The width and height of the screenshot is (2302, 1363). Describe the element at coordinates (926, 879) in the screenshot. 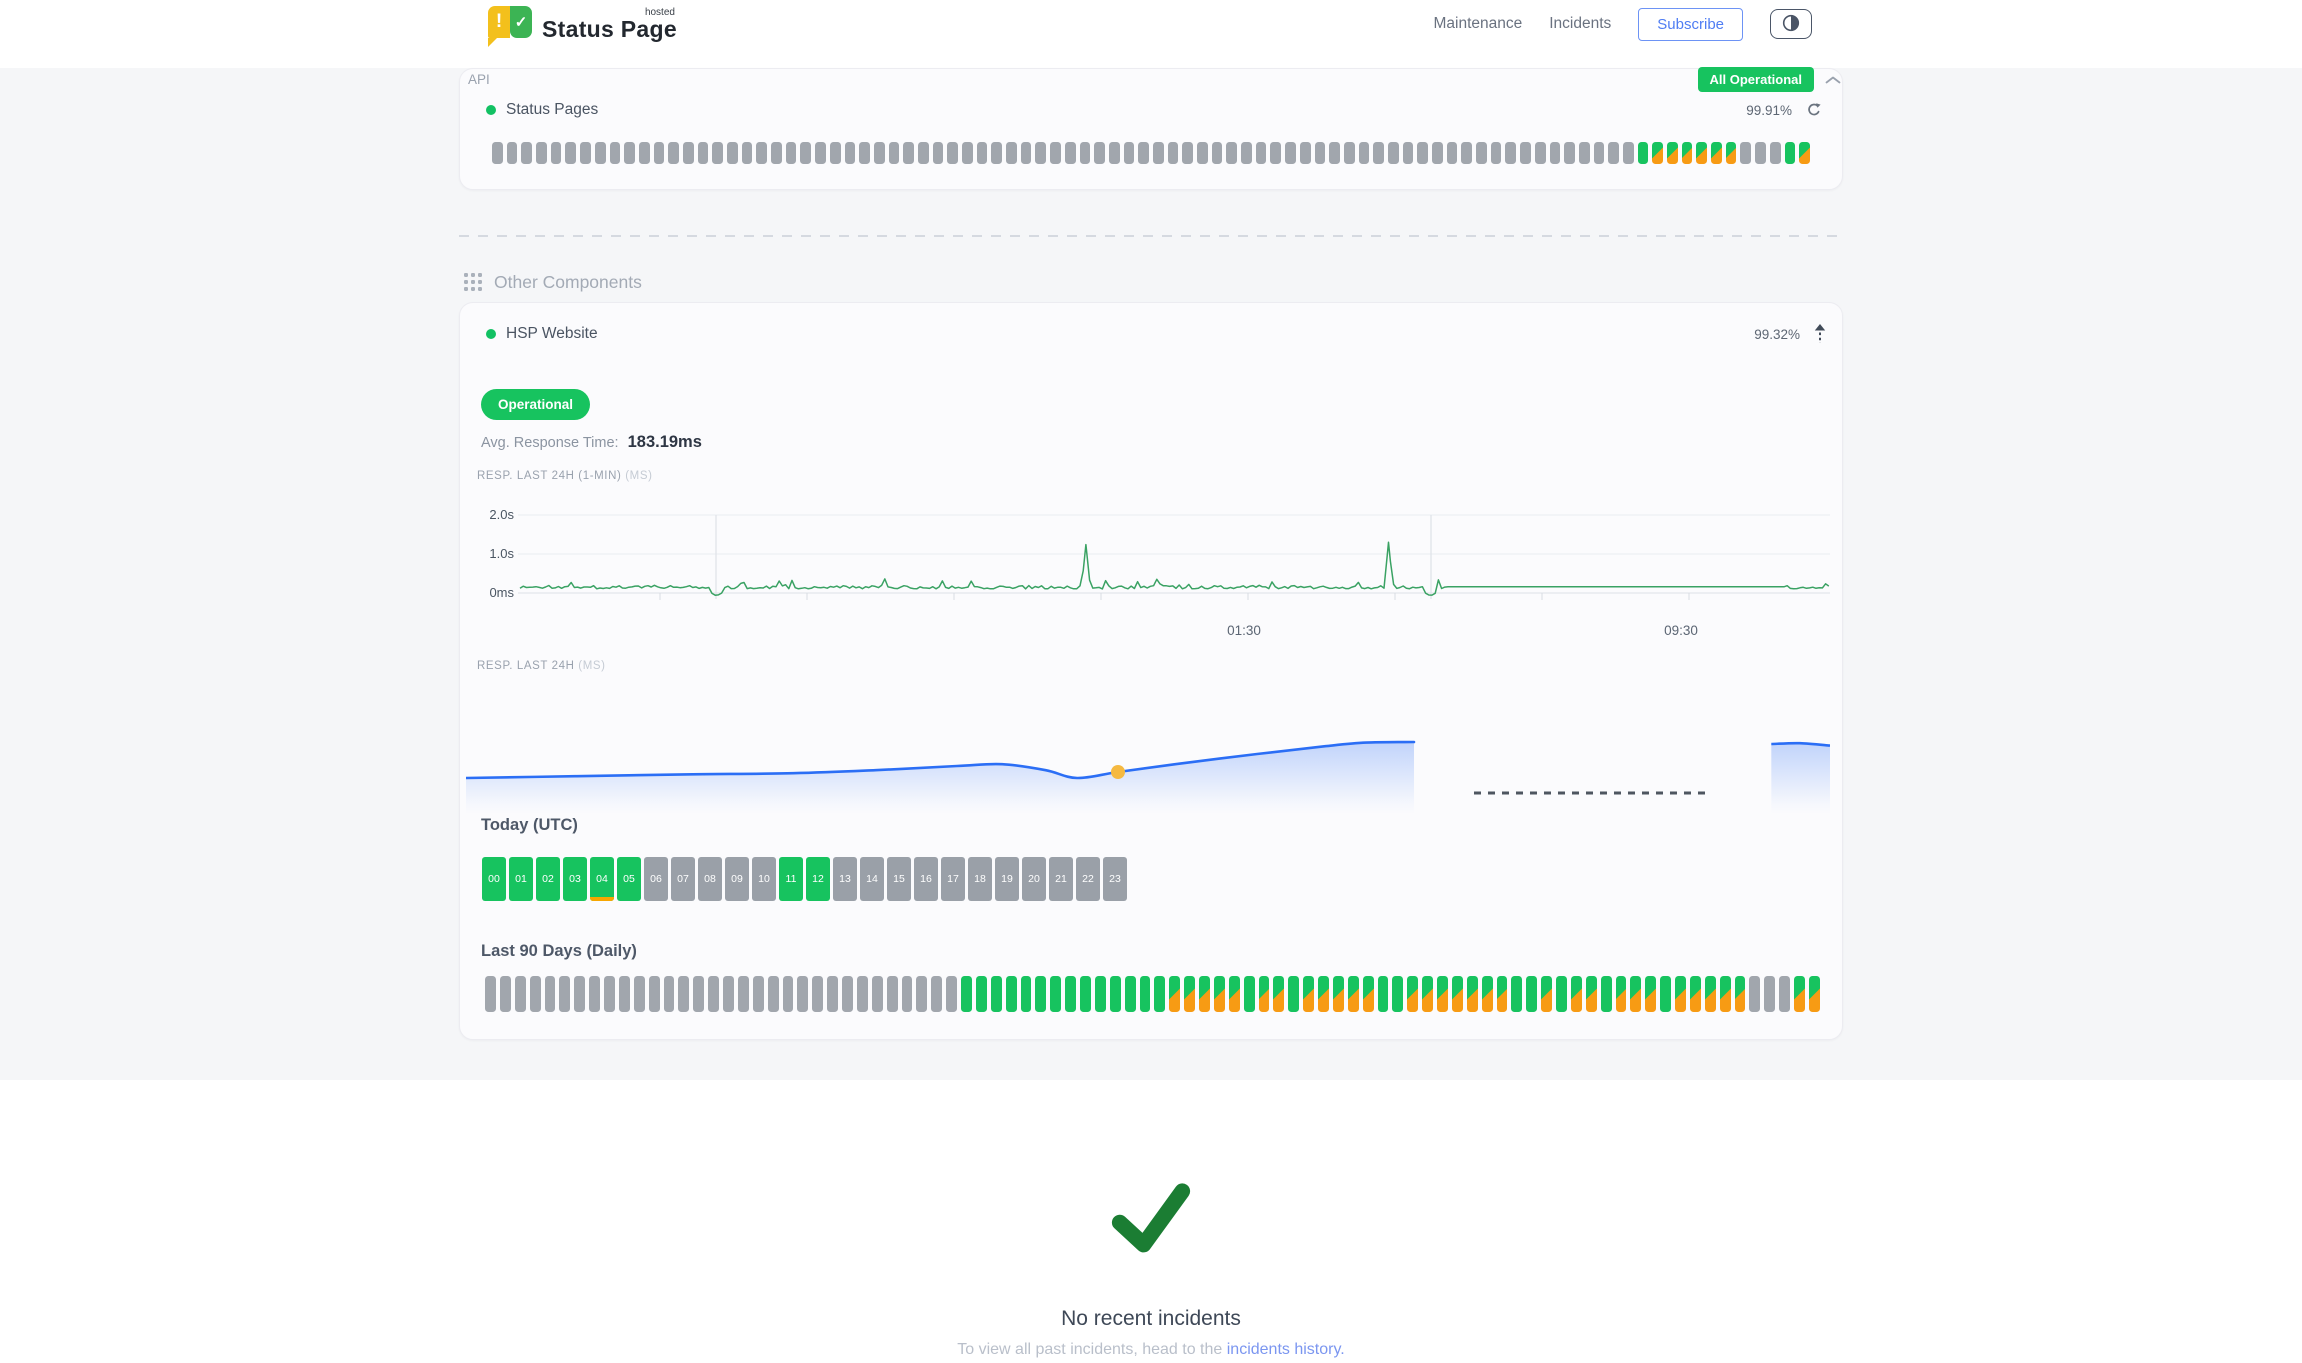

I see `hour-block: 16` at that location.